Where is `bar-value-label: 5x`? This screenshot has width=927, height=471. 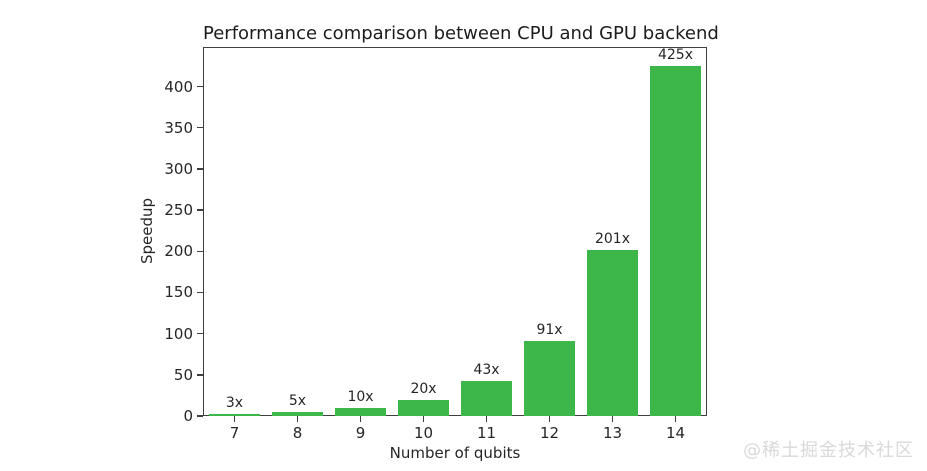 bar-value-label: 5x is located at coordinates (297, 400).